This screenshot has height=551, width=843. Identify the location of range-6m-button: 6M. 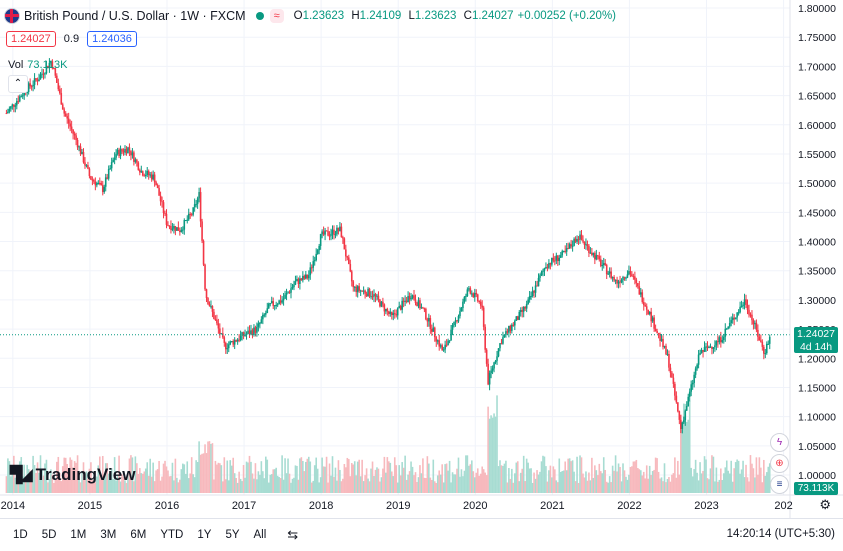
(138, 535).